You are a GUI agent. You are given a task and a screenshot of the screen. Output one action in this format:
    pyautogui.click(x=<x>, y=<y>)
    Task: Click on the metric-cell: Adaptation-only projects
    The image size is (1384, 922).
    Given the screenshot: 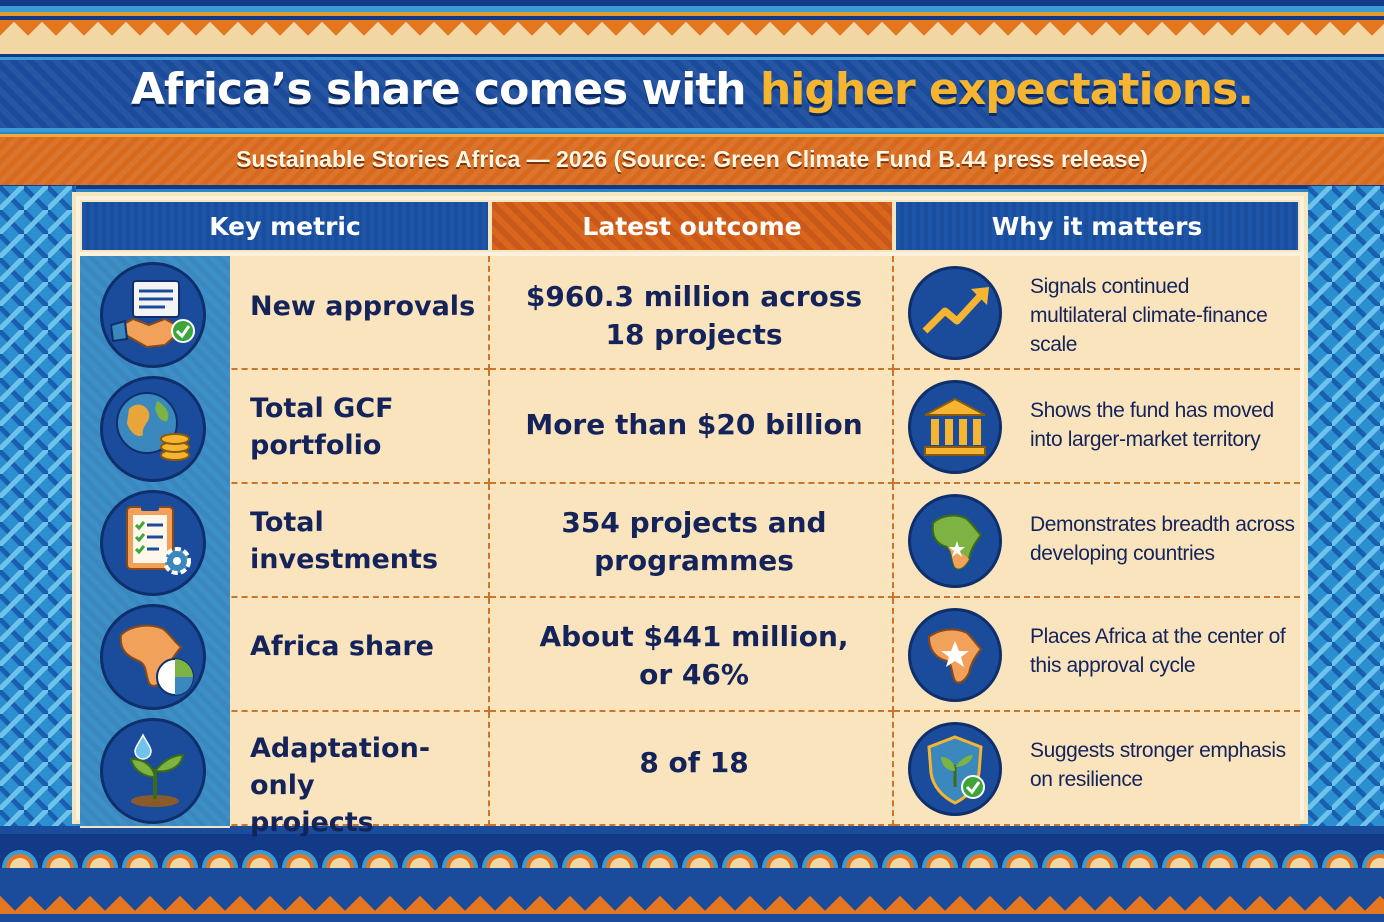 What is the action you would take?
    pyautogui.click(x=285, y=775)
    